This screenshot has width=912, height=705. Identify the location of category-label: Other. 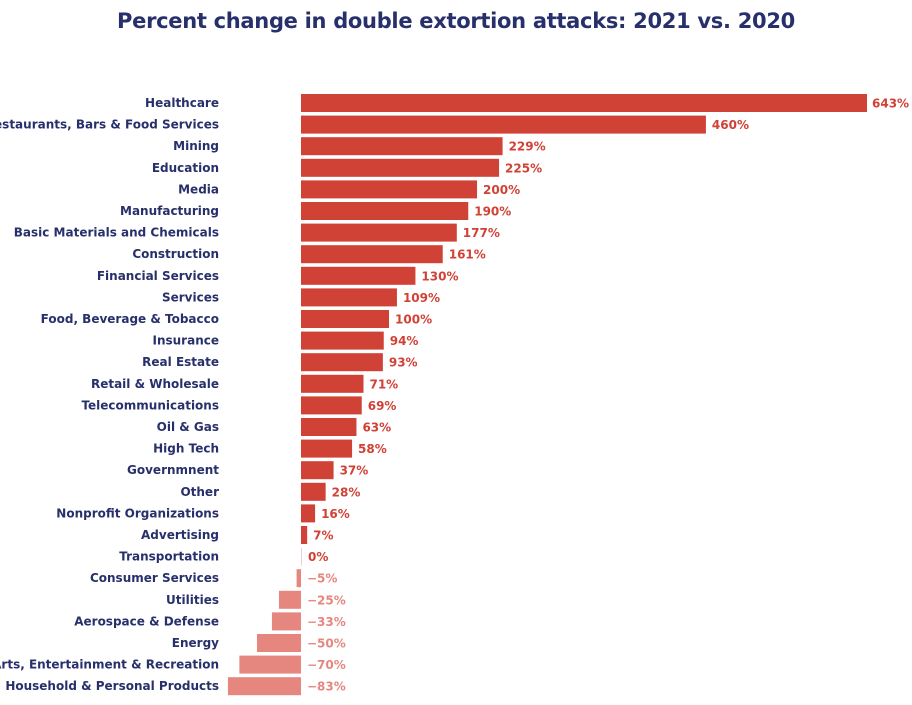
(199, 492).